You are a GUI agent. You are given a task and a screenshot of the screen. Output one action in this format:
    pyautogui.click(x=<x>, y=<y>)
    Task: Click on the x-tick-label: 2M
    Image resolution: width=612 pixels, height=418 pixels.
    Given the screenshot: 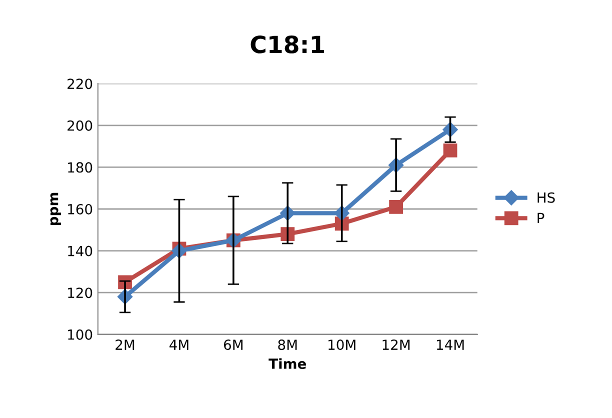 What is the action you would take?
    pyautogui.click(x=125, y=345)
    